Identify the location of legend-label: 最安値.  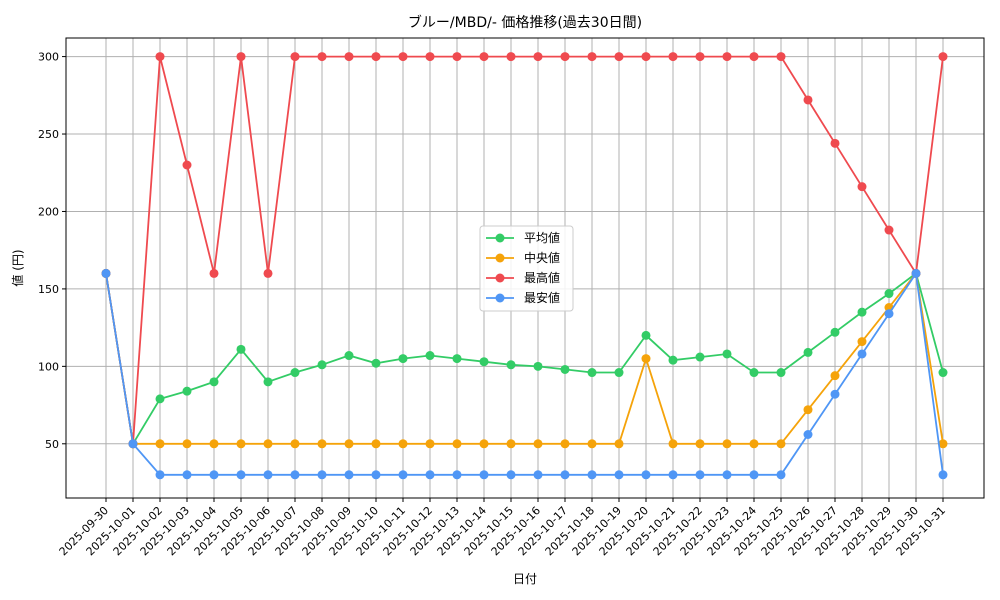
(542, 297).